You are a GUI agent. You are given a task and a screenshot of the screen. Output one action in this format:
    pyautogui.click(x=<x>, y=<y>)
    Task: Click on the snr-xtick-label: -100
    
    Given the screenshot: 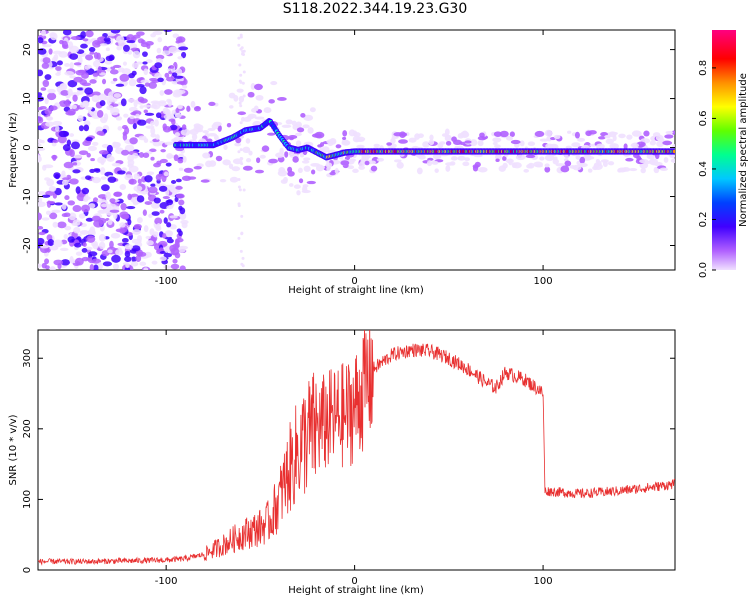 What is the action you would take?
    pyautogui.click(x=166, y=581)
    